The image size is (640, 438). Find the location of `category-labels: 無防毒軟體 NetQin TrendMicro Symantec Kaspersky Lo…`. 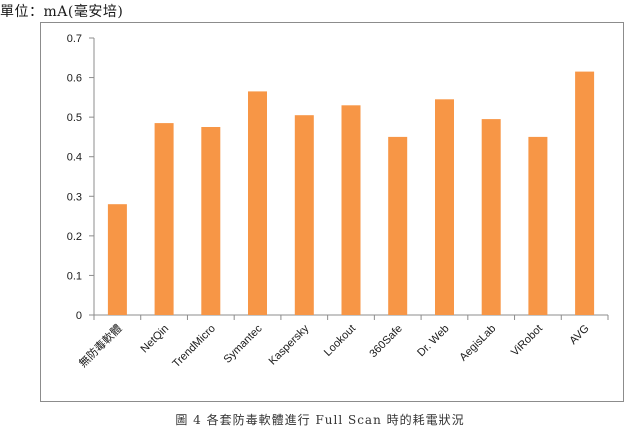

category-labels: 無防毒軟體 NetQin TrendMicro Symantec Kaspersky Lo… is located at coordinates (334, 345).